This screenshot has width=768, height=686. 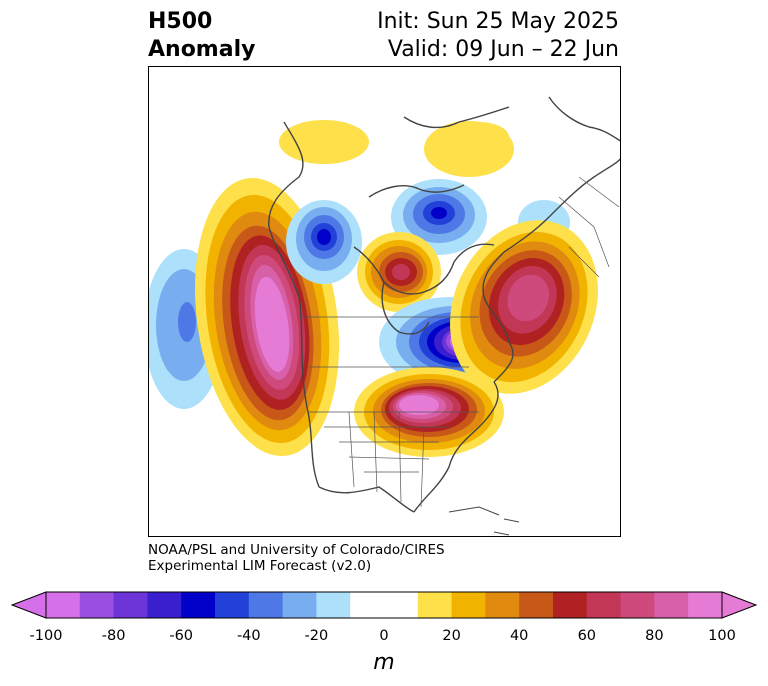 What do you see at coordinates (248, 636) in the screenshot?
I see `colorbar-tick-label: -40` at bounding box center [248, 636].